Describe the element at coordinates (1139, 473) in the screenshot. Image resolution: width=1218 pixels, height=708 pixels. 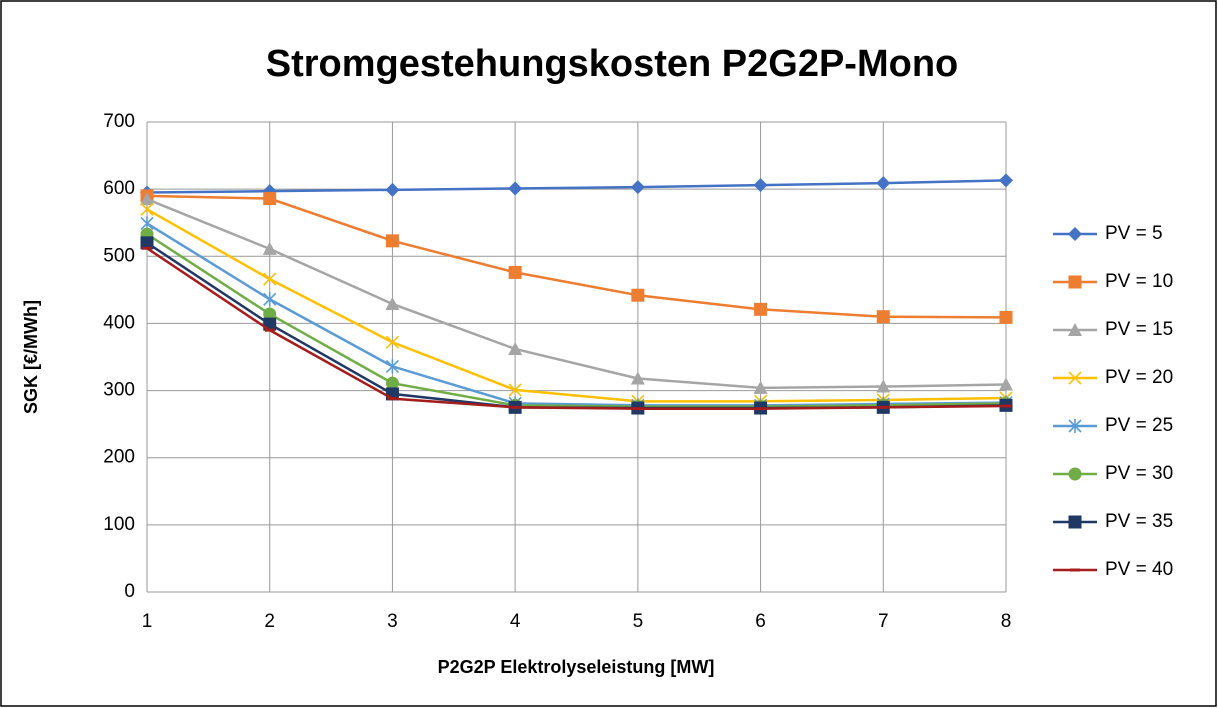
I see `legend-label: PV = 30` at that location.